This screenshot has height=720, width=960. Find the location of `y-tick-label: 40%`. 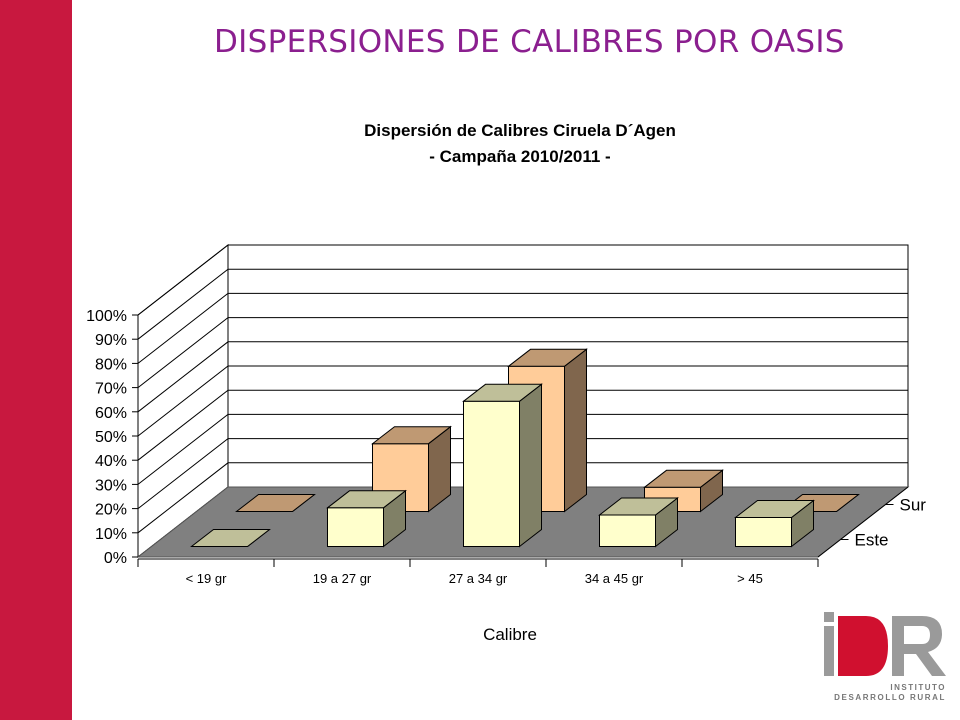

y-tick-label: 40% is located at coordinates (111, 461).